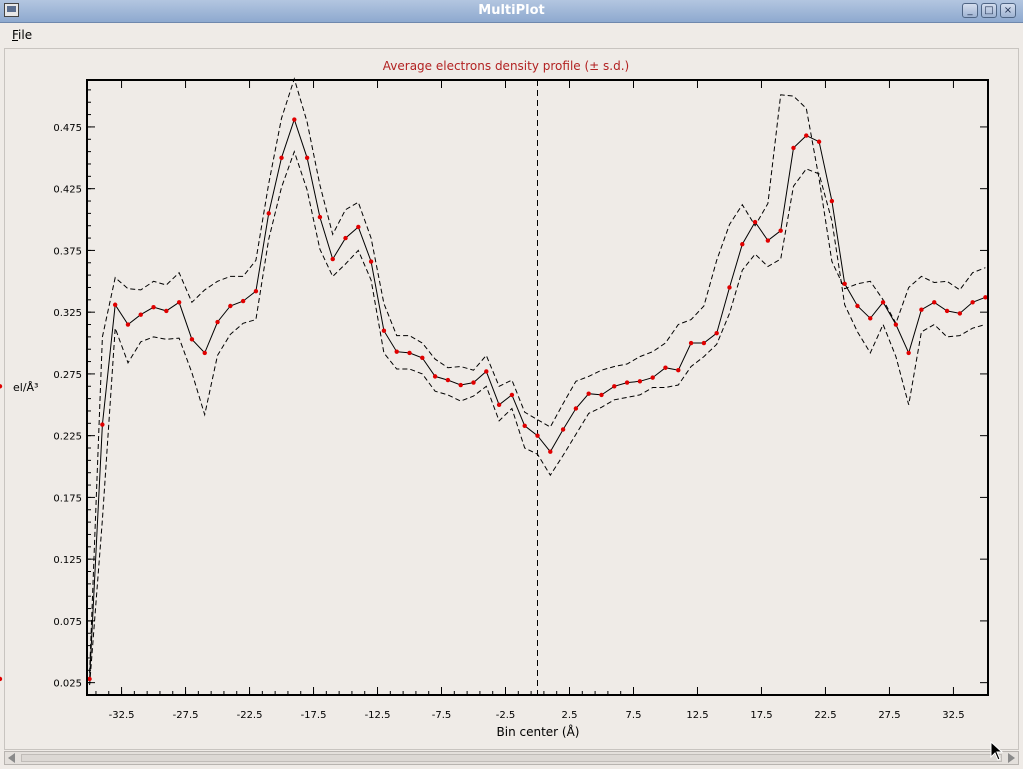 This screenshot has height=769, width=1023. What do you see at coordinates (442, 715) in the screenshot?
I see `x-tick-label: -7.5` at bounding box center [442, 715].